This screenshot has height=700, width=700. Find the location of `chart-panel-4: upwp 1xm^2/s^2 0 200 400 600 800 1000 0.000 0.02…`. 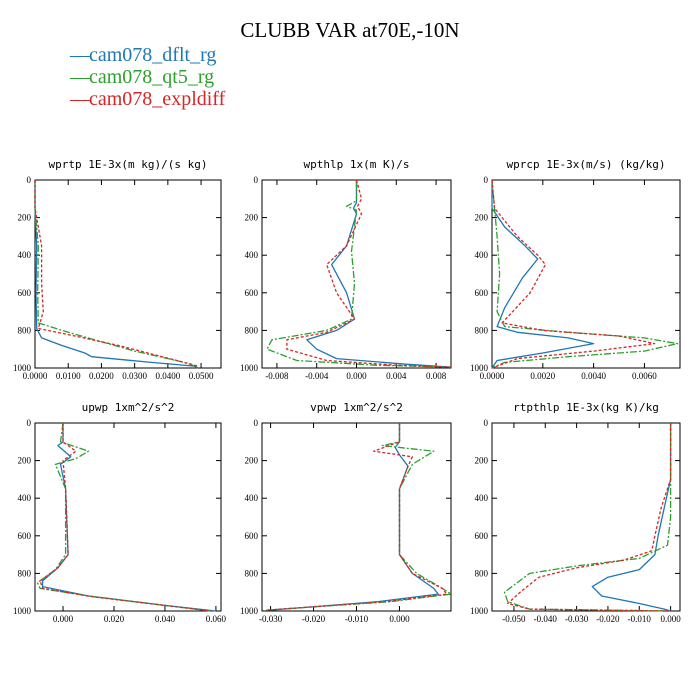

chart-panel-4: upwp 1xm^2/s^2 0 200 400 600 800 1000 0.000 0.02… is located at coordinates (120, 512).